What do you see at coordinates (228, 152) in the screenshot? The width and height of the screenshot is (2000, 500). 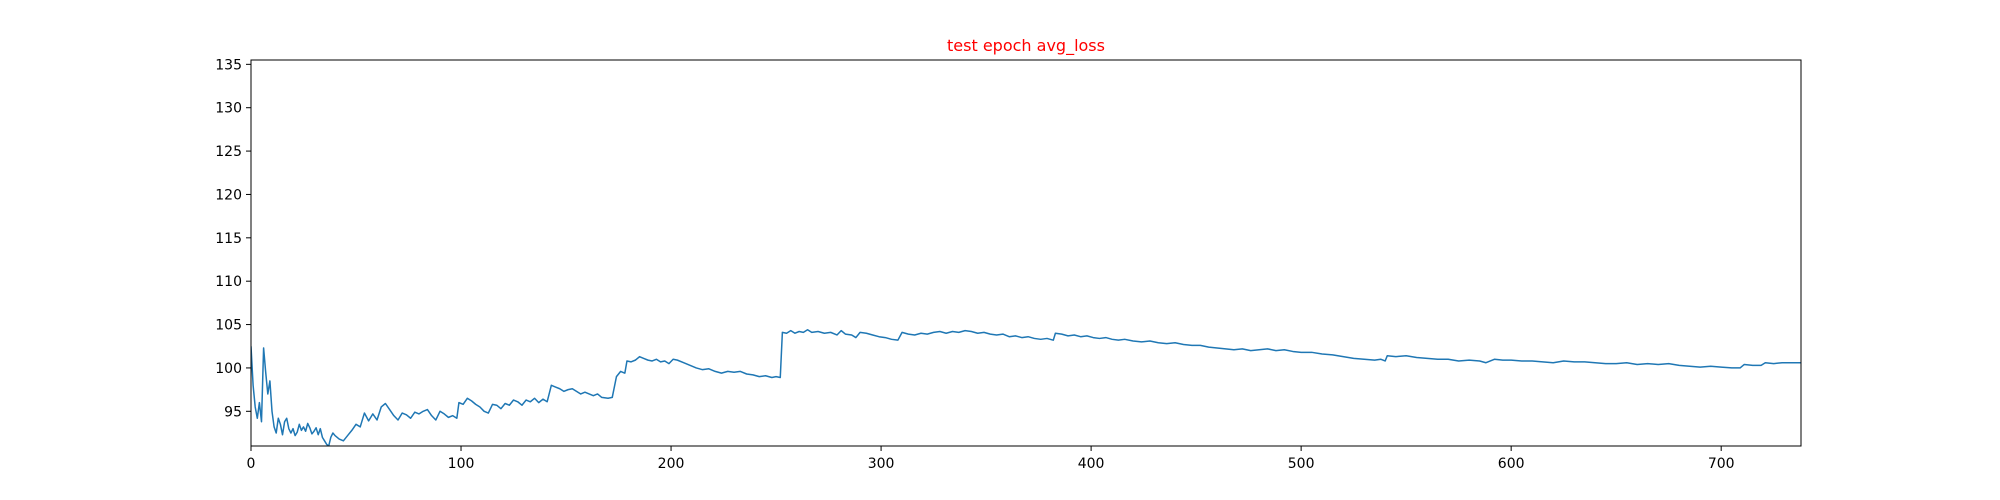 I see `y-tick-label: 125` at bounding box center [228, 152].